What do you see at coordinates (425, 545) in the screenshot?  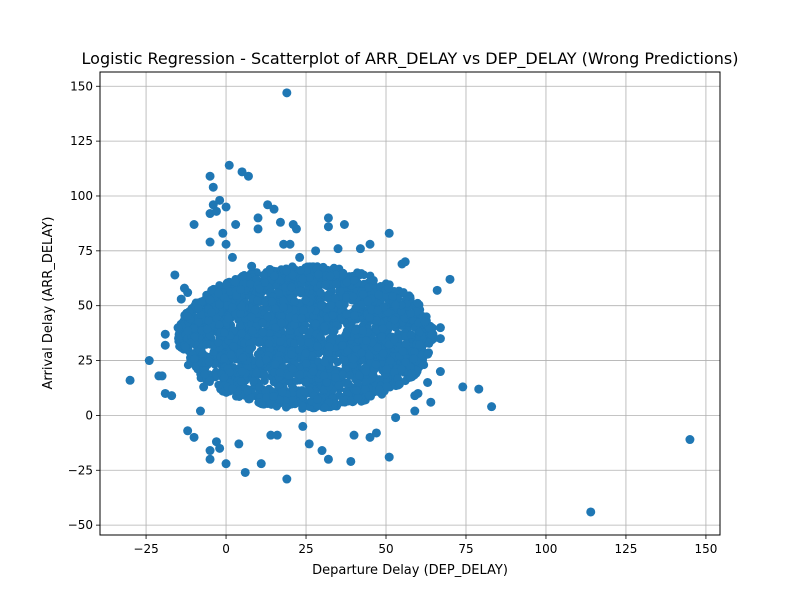 I see `x-axis-ticks: −25 0 25 50 75 100 125 150` at bounding box center [425, 545].